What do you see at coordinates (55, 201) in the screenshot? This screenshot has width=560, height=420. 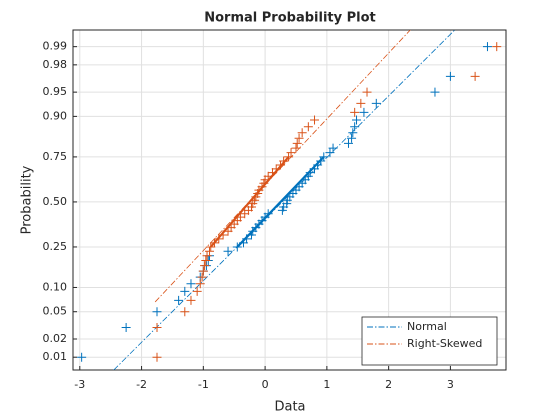 I see `y-tick-label: 0.50` at bounding box center [55, 201].